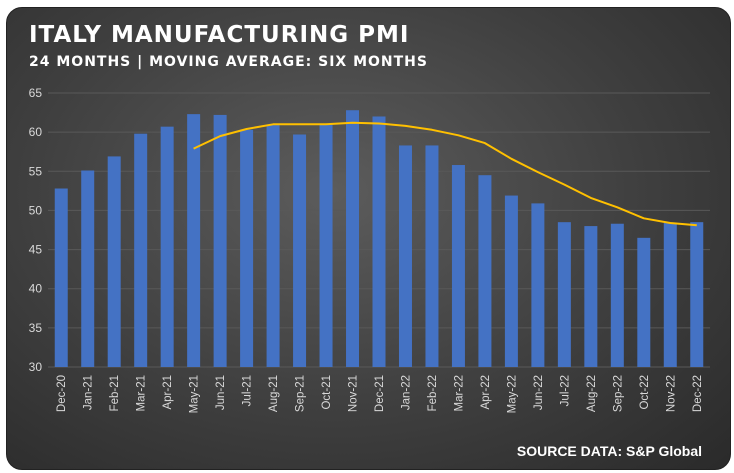  I want to click on x-tick-label: May-22, so click(512, 394).